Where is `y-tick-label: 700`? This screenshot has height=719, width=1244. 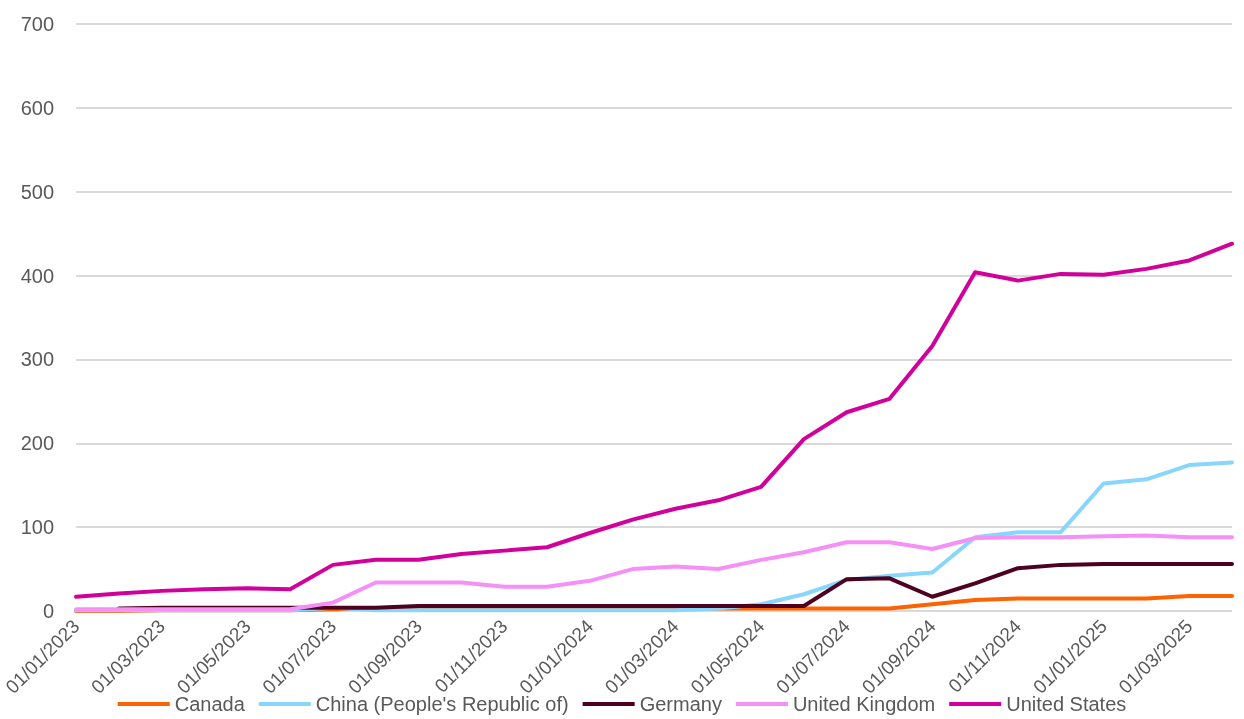 y-tick-label: 700 is located at coordinates (37, 24).